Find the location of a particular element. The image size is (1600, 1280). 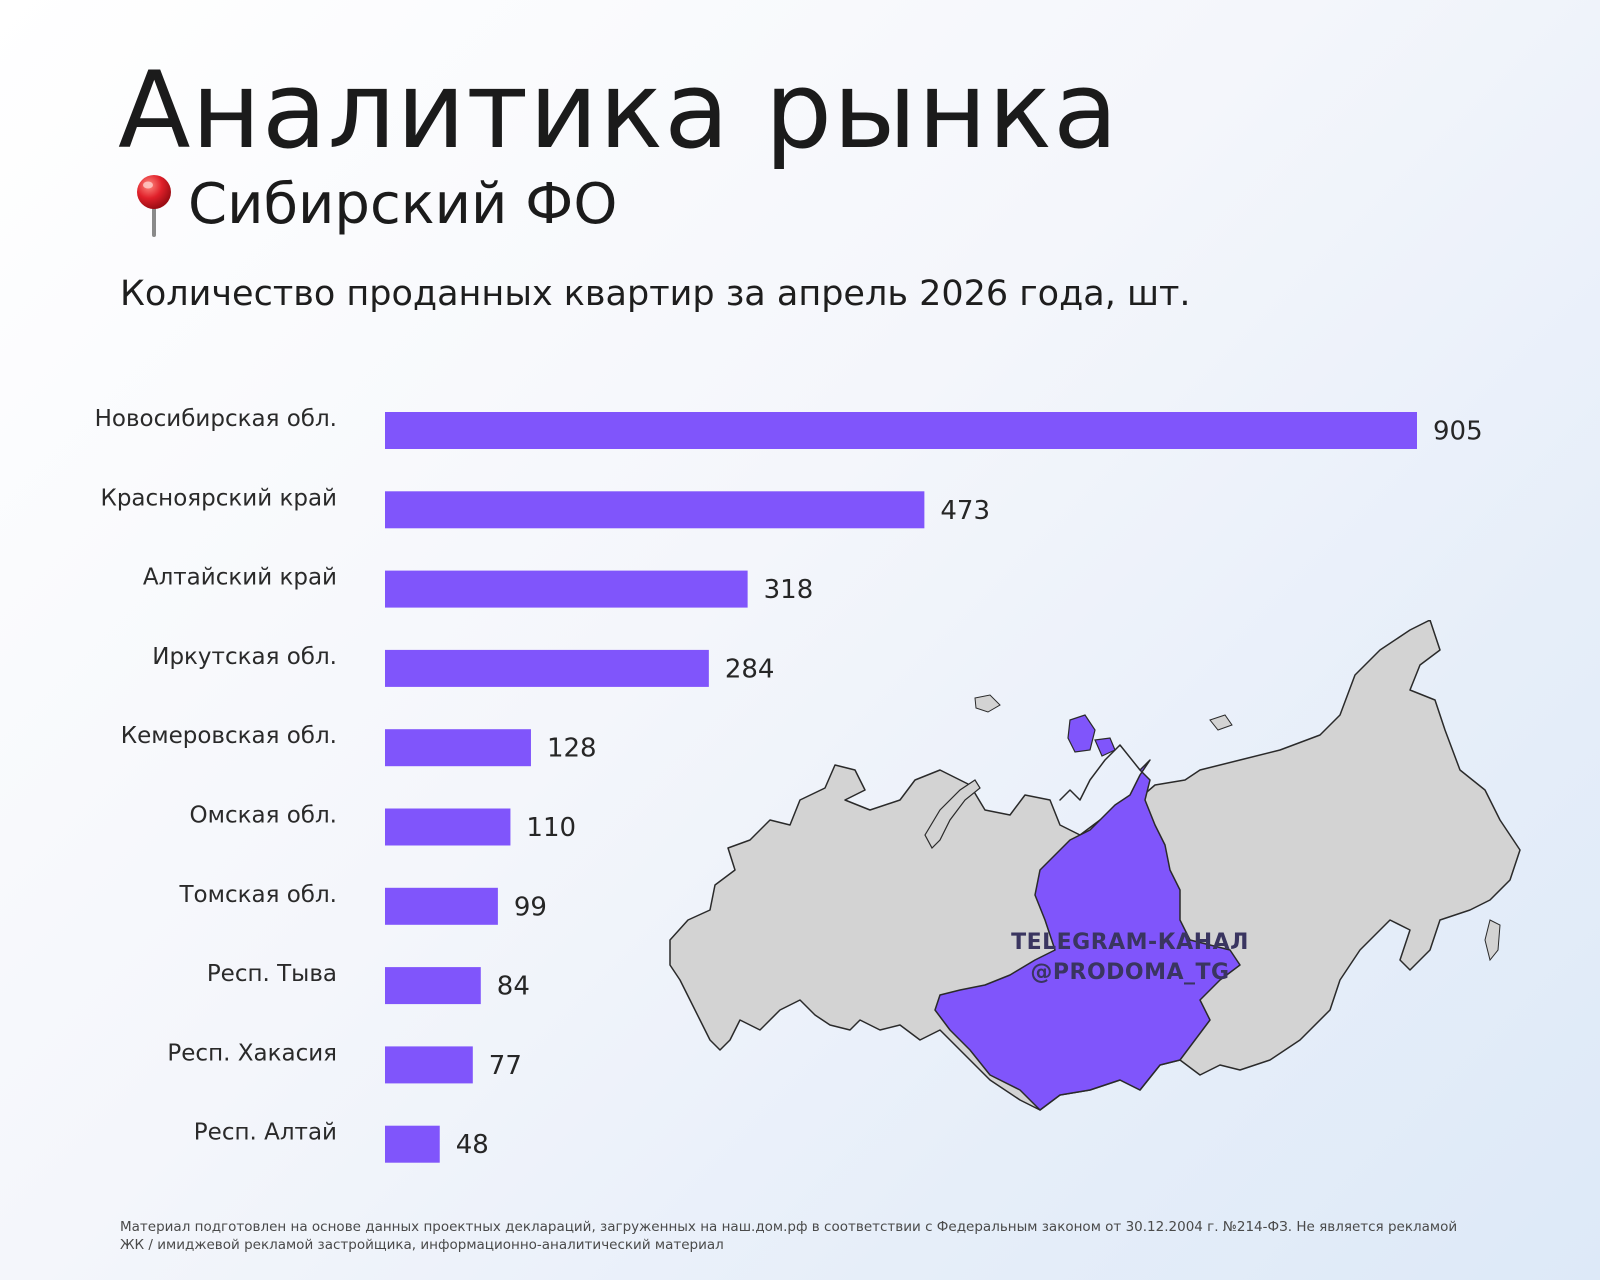

map-watermark: TELEGRAM-КАНАЛ @PRODOMA_TG is located at coordinates (1130, 957).